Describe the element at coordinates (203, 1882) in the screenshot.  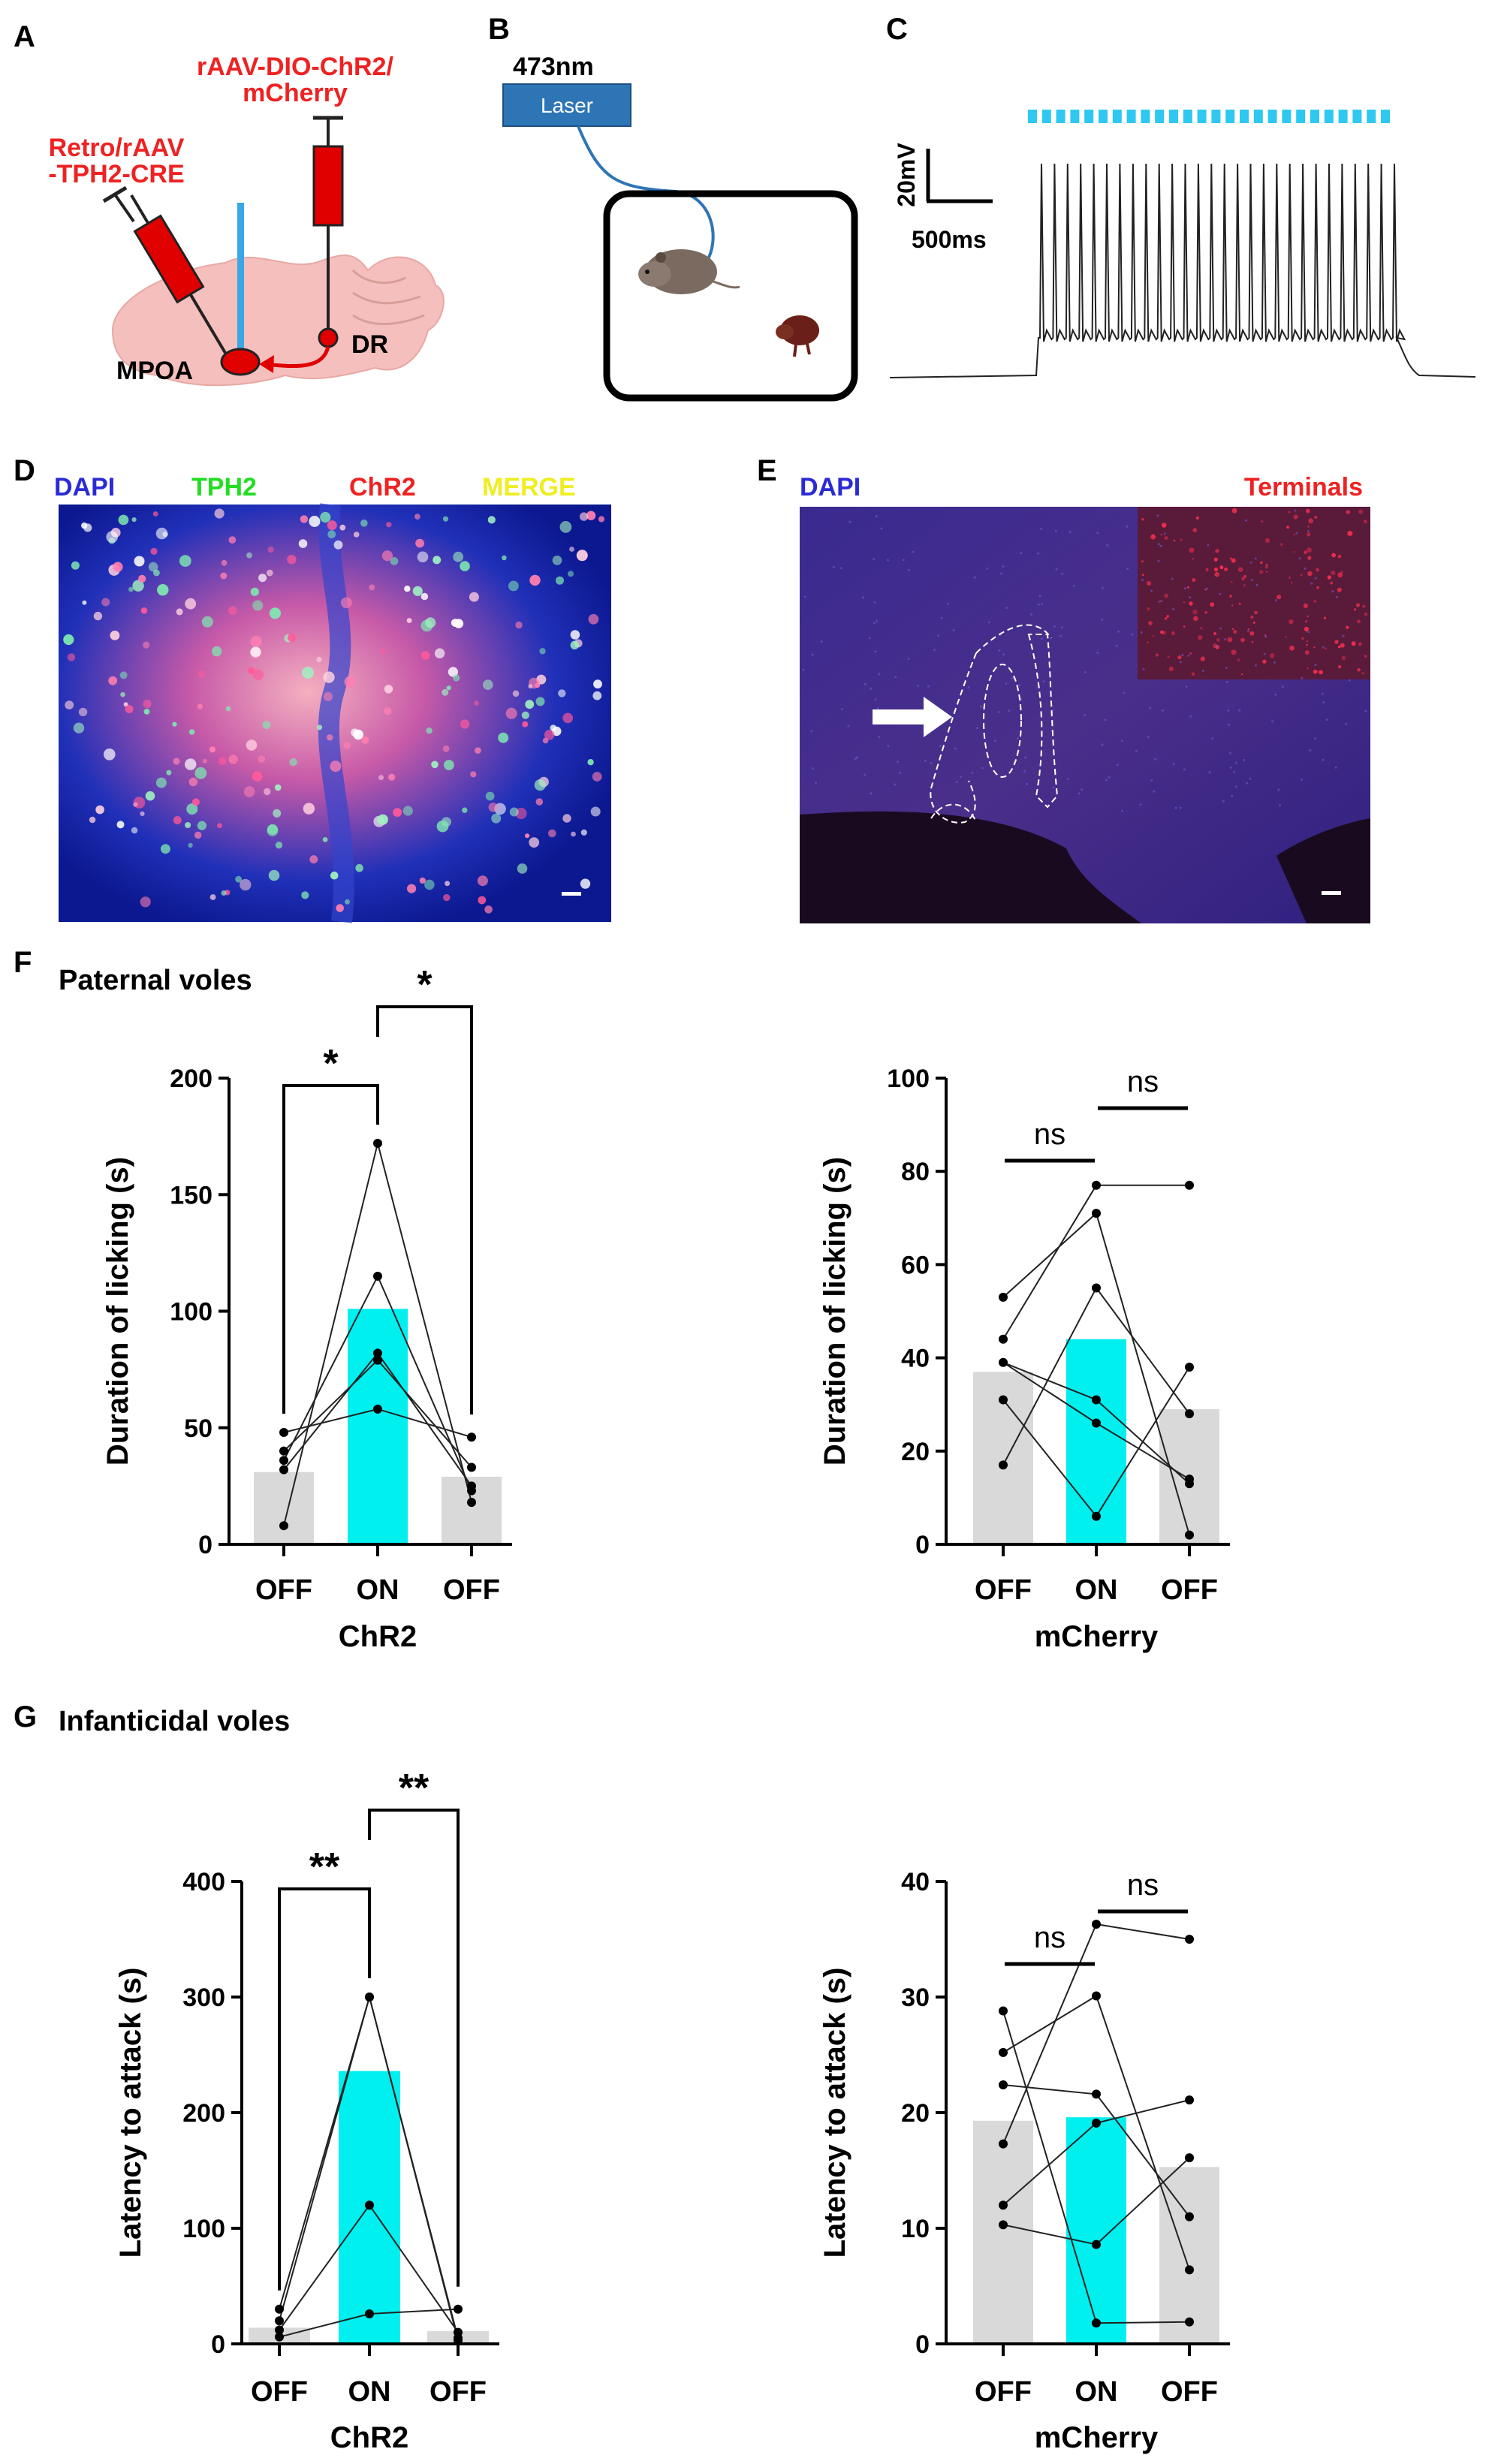
I see `y-tick-label: 400` at that location.